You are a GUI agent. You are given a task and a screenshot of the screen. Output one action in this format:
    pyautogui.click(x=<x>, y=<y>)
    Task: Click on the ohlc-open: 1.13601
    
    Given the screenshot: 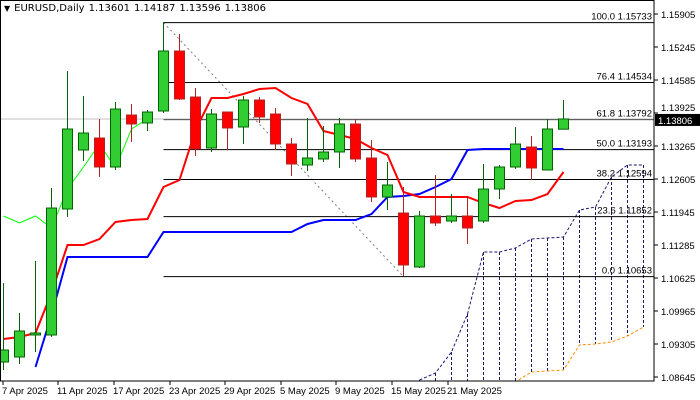 What is the action you would take?
    pyautogui.click(x=109, y=8)
    